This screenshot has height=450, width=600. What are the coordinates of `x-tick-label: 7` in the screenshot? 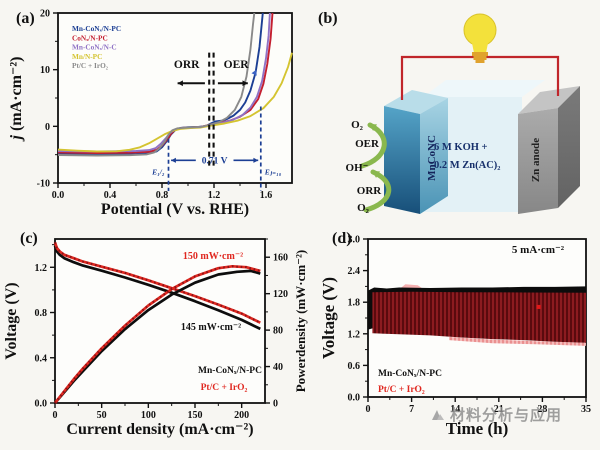 It's located at (411, 409).